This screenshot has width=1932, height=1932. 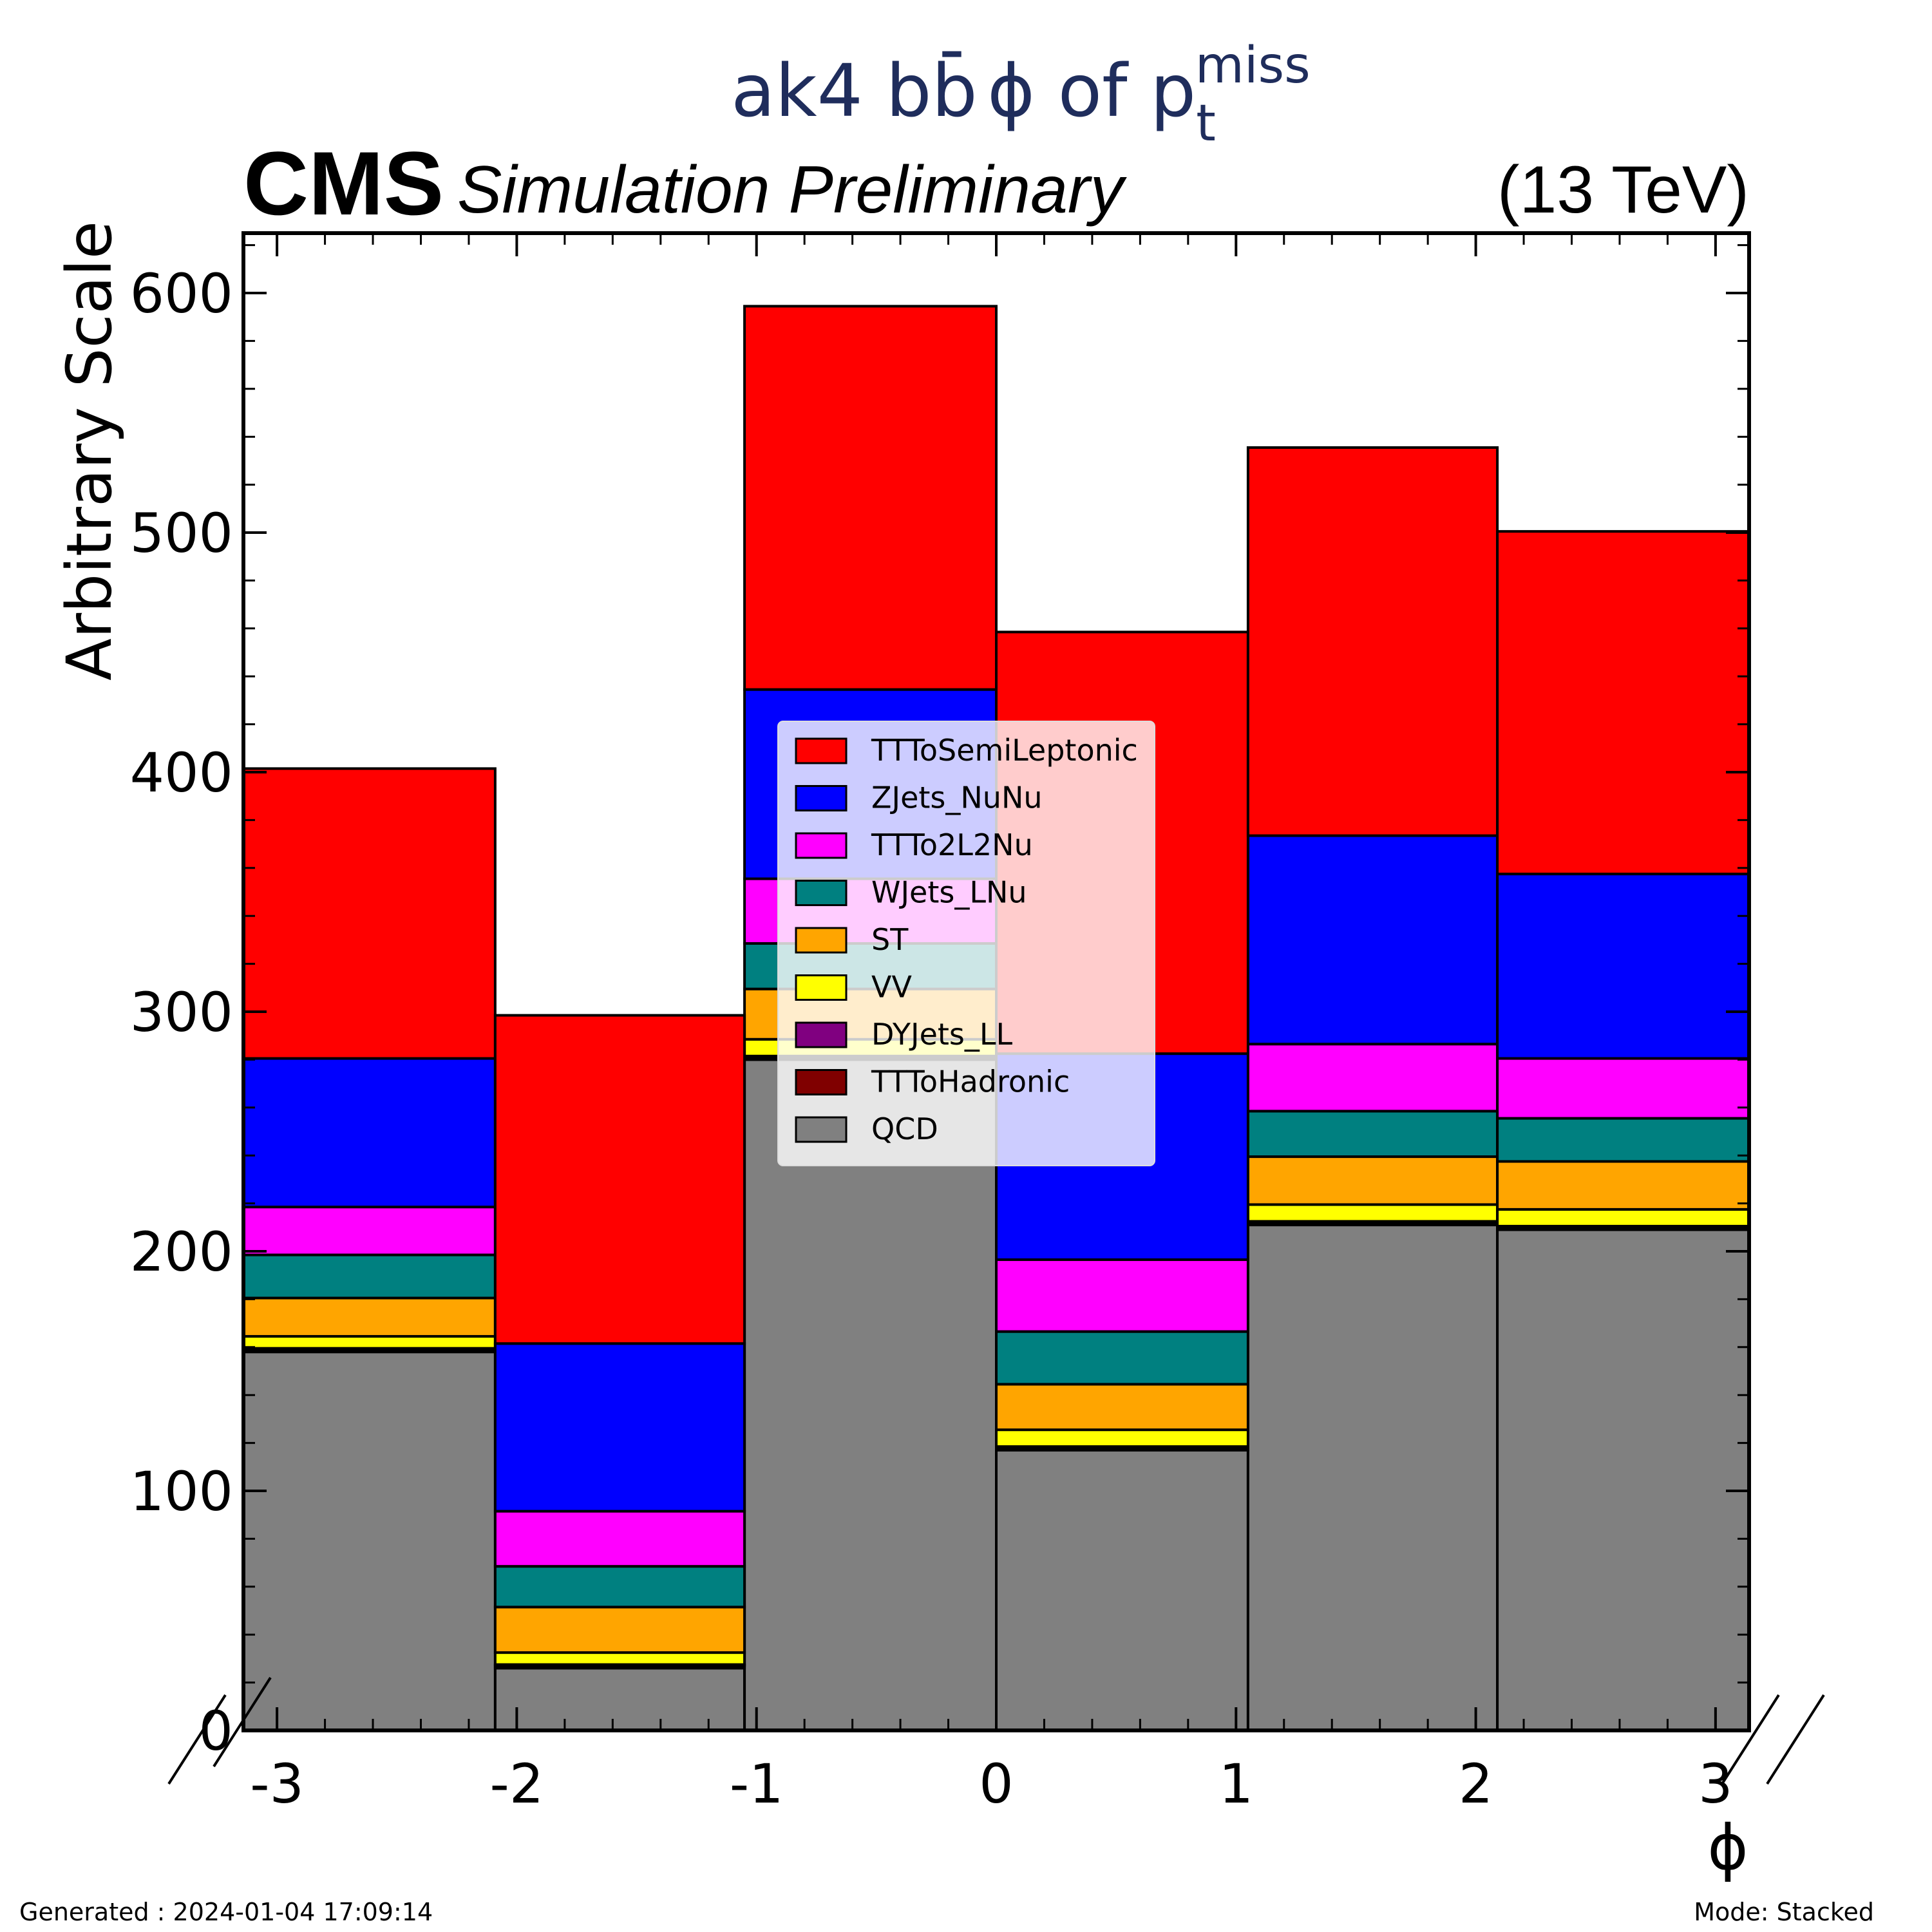 What do you see at coordinates (1727, 1848) in the screenshot?
I see `x-axis-label: ϕ` at bounding box center [1727, 1848].